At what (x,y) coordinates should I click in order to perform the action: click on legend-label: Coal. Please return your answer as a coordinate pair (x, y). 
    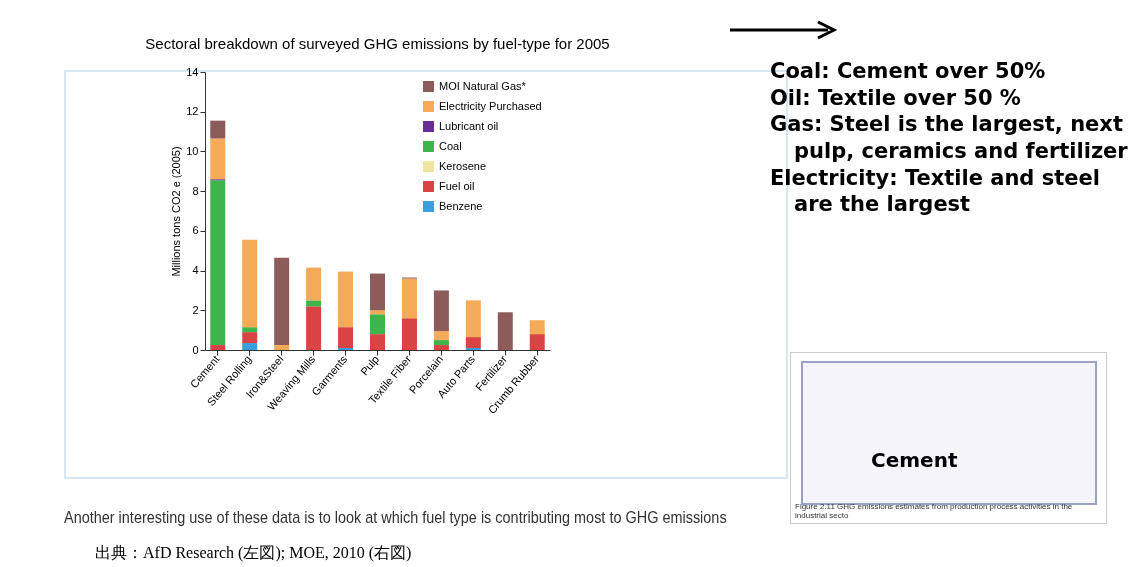
    Looking at the image, I should click on (450, 145).